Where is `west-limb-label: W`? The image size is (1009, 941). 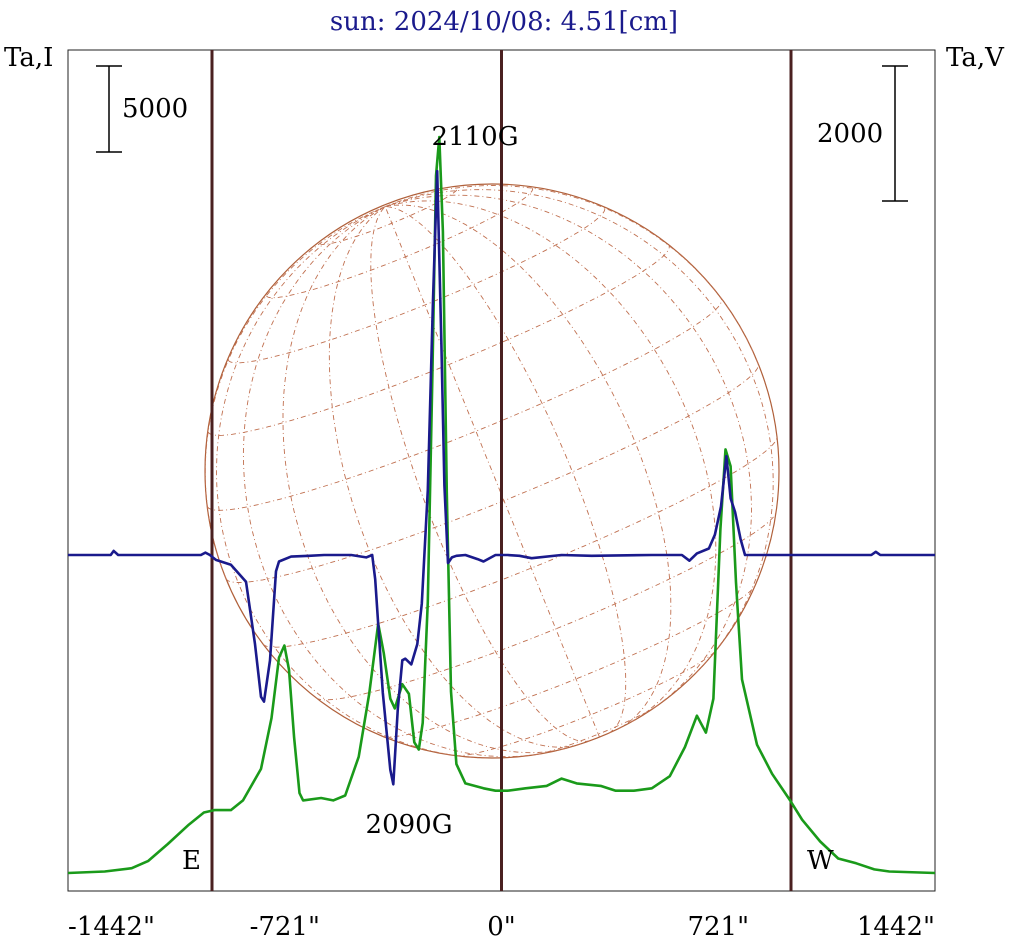 west-limb-label: W is located at coordinates (820, 861).